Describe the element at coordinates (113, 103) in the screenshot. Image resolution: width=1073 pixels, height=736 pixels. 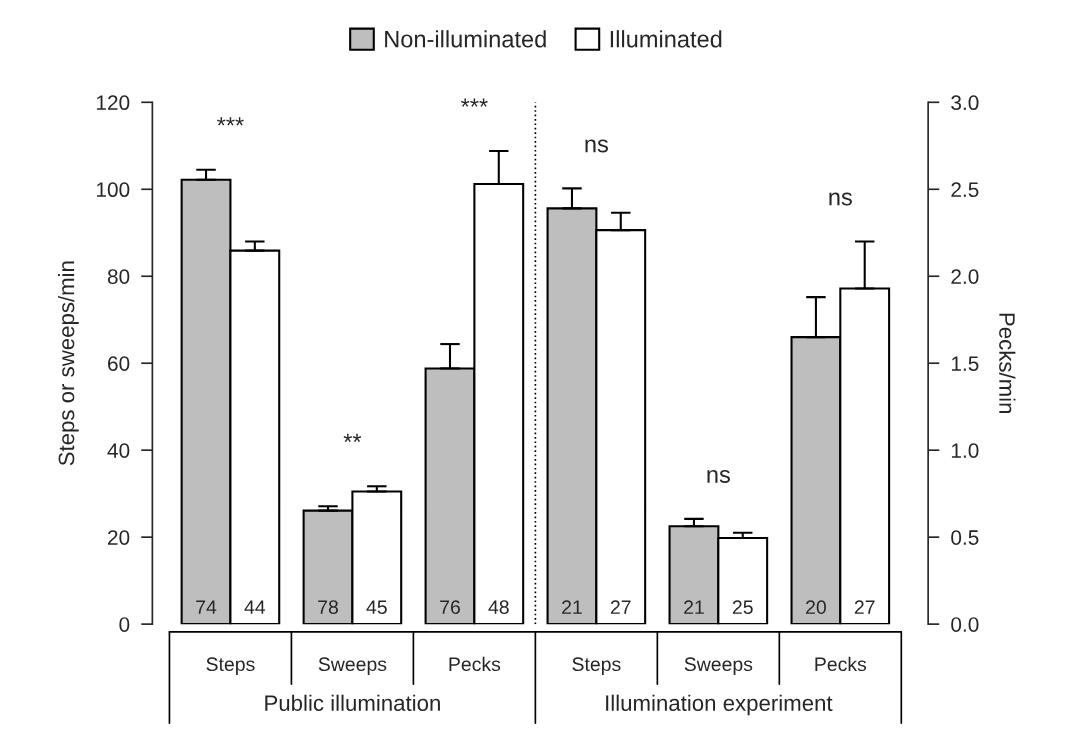
I see `y-tick-label: 120` at that location.